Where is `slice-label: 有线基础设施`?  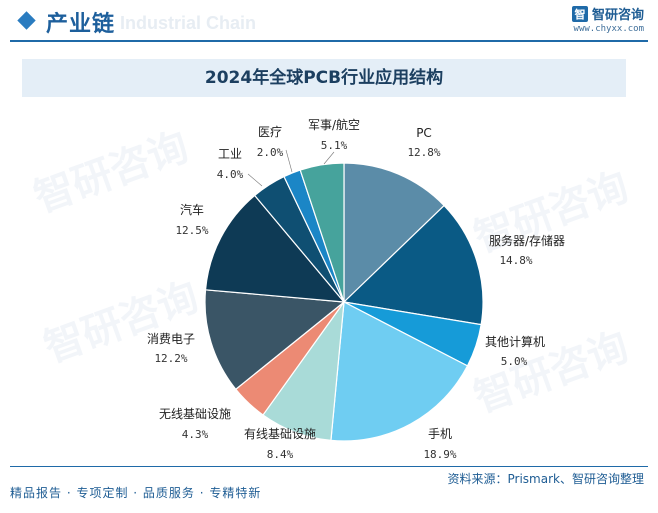 slice-label: 有线基础设施 is located at coordinates (280, 434).